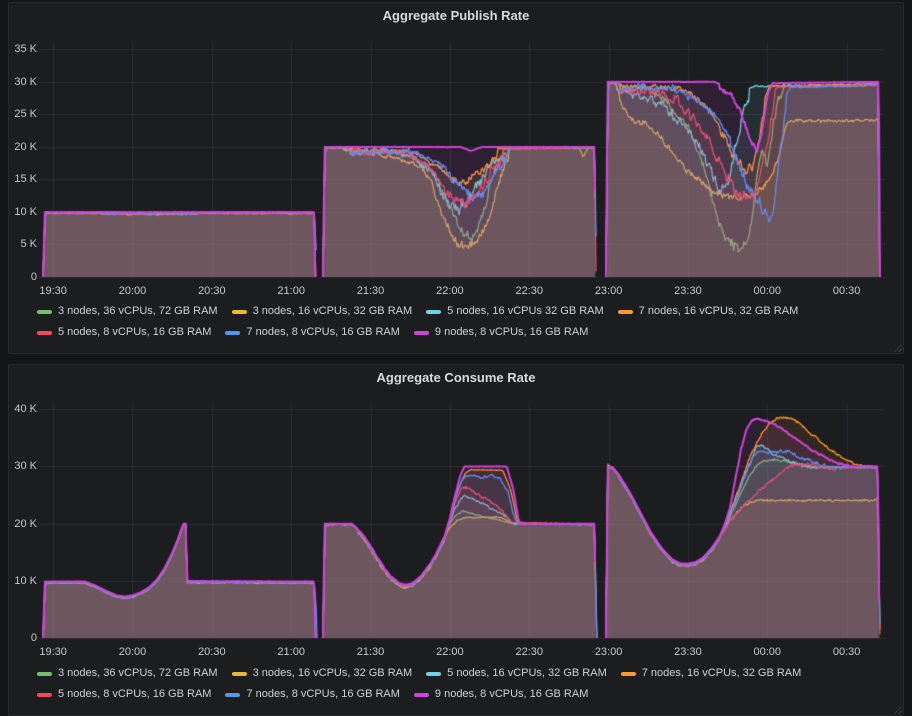  I want to click on y-axis-tick-label: 15 K, so click(25, 179).